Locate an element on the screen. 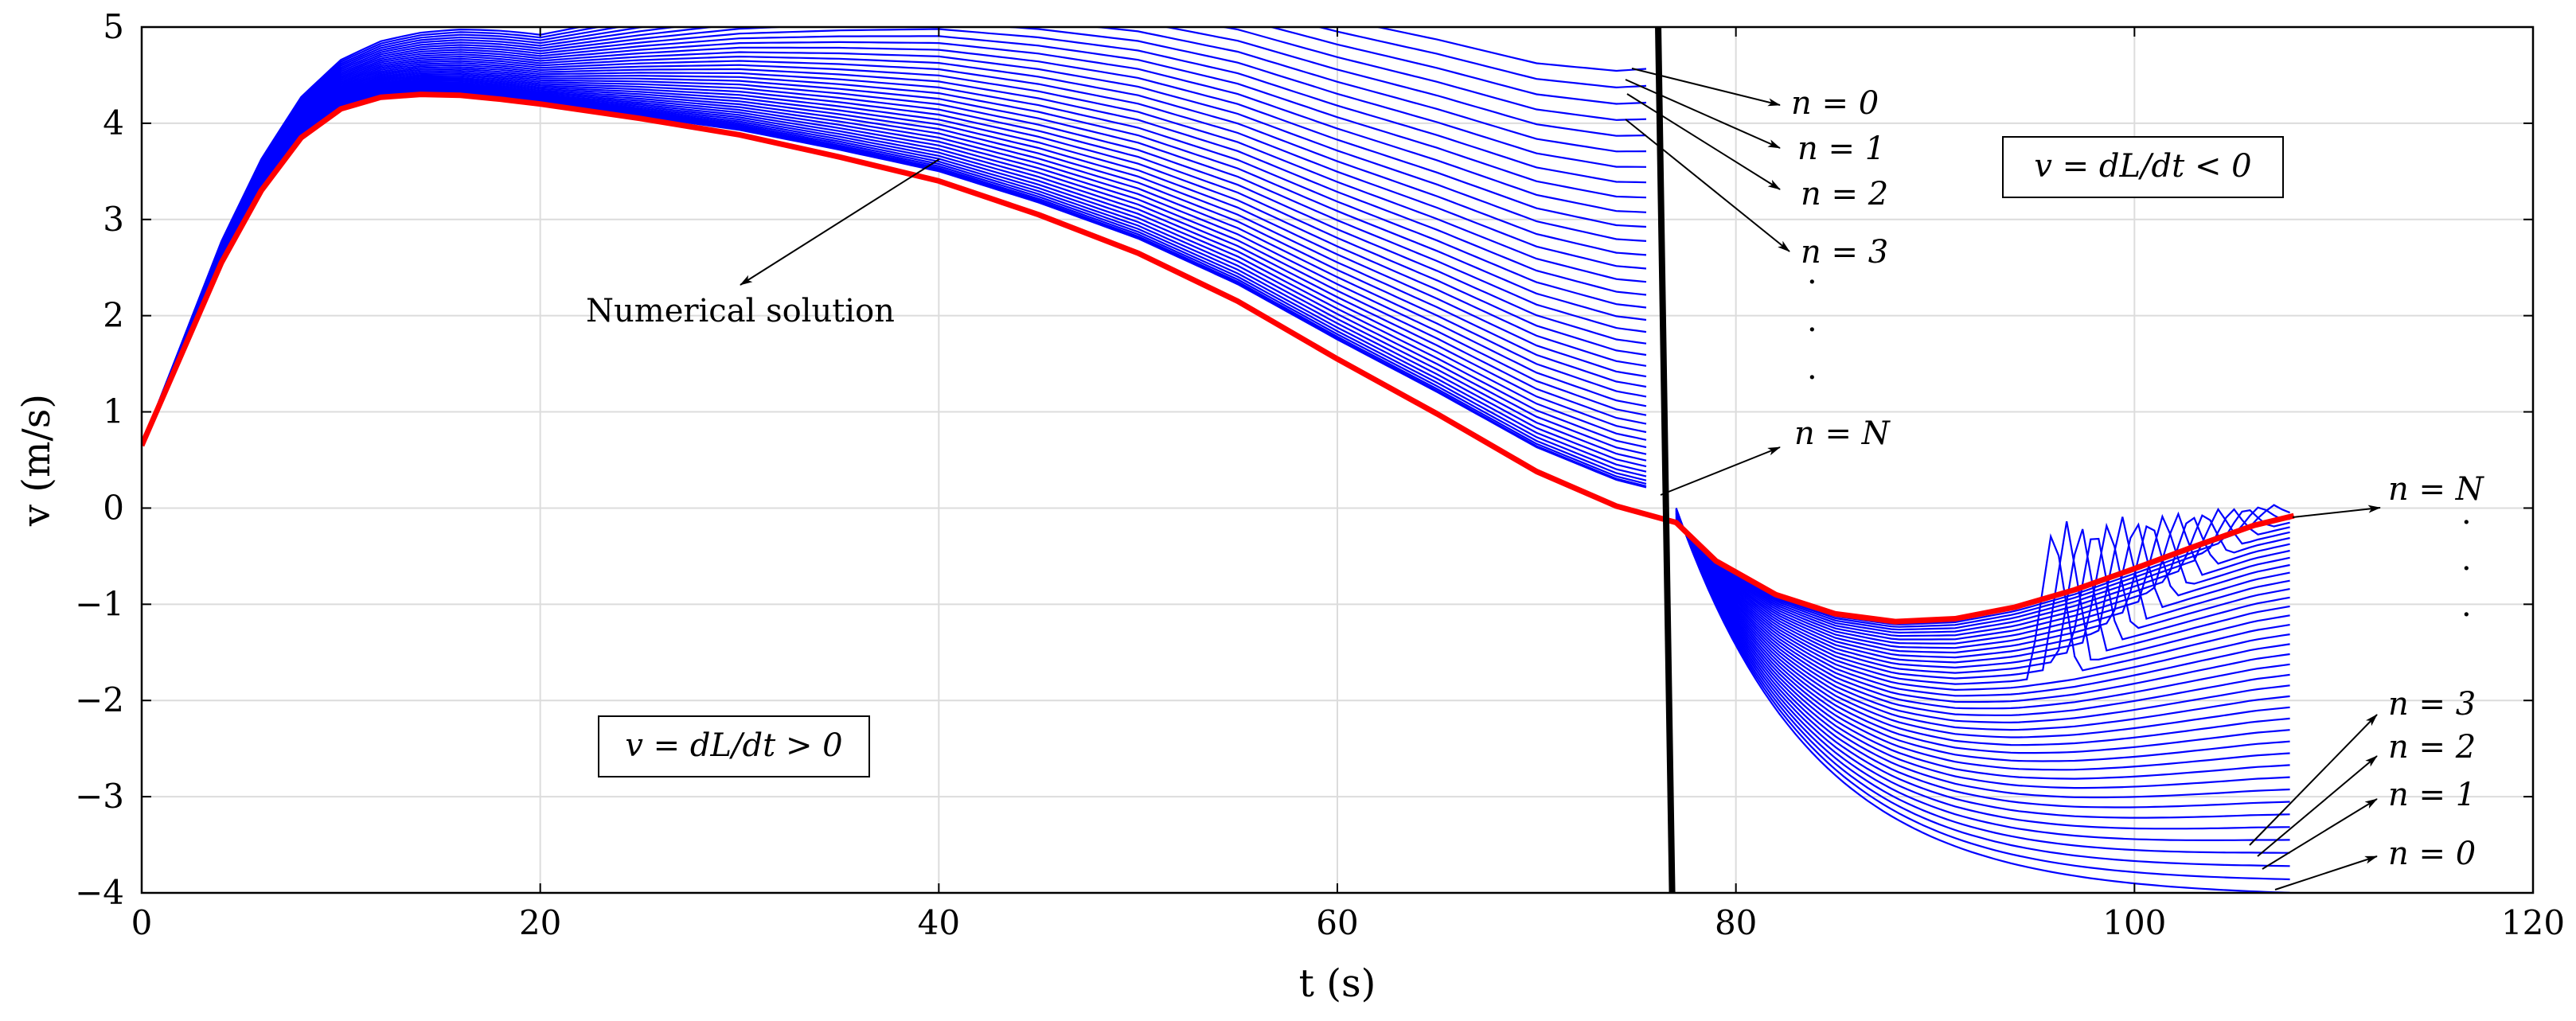  x-tick-label: 0 is located at coordinates (142, 922).